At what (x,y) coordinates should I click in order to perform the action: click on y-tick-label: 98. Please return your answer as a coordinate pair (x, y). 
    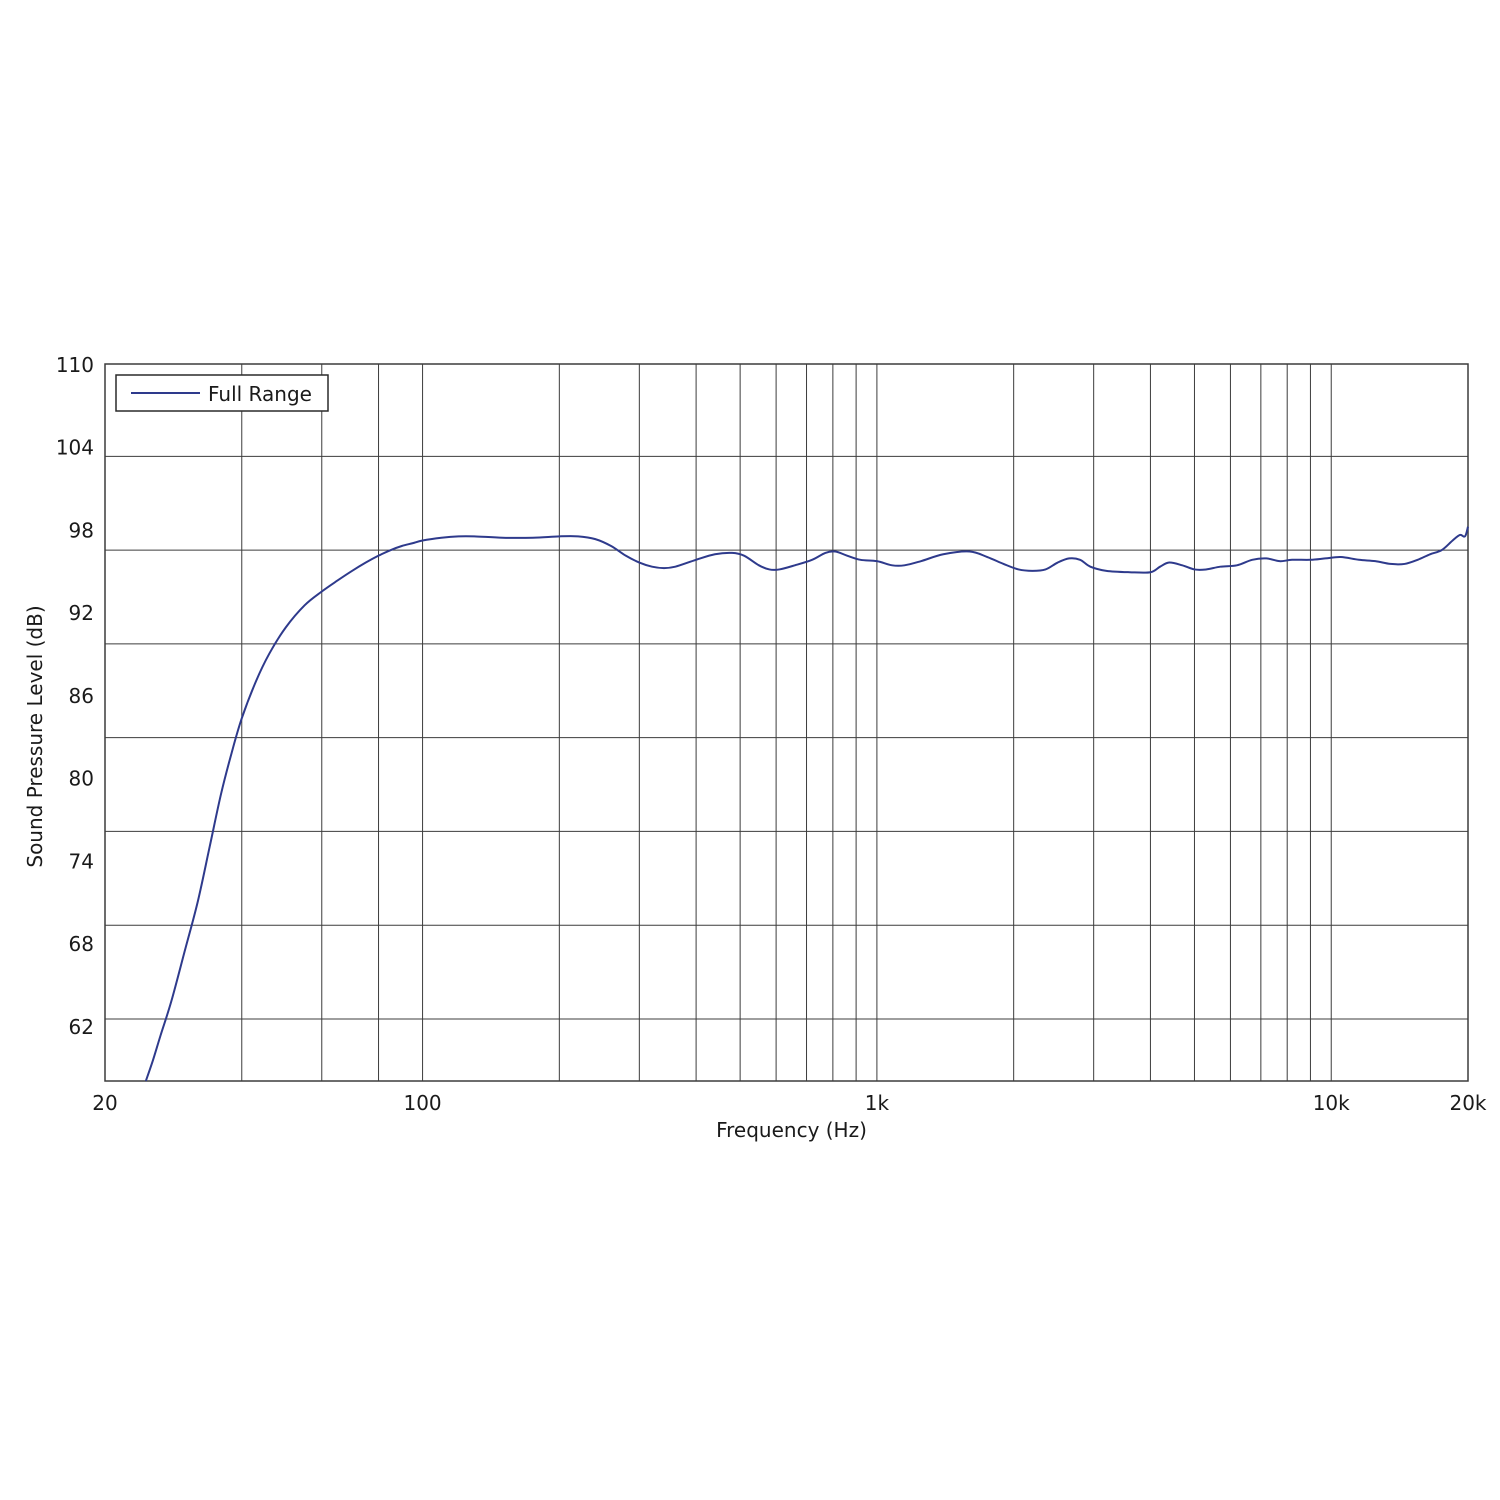
    Looking at the image, I should click on (81, 530).